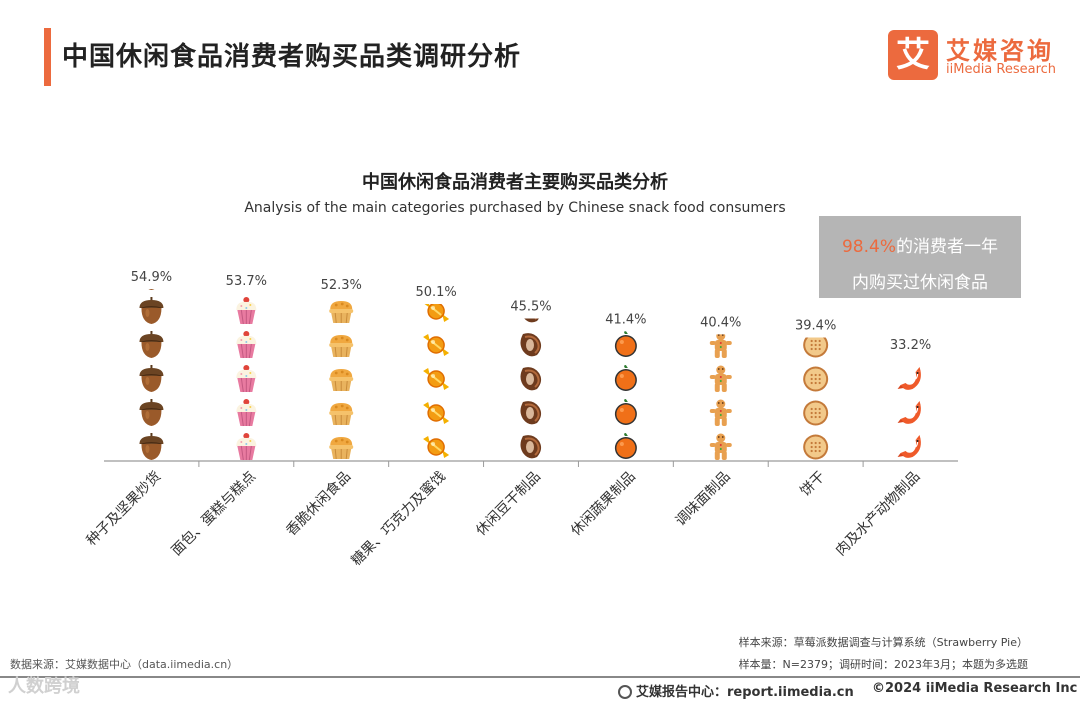 This screenshot has height=702, width=1080. I want to click on category-label: 糖果、巧克力及蜜饯, so click(399, 519).